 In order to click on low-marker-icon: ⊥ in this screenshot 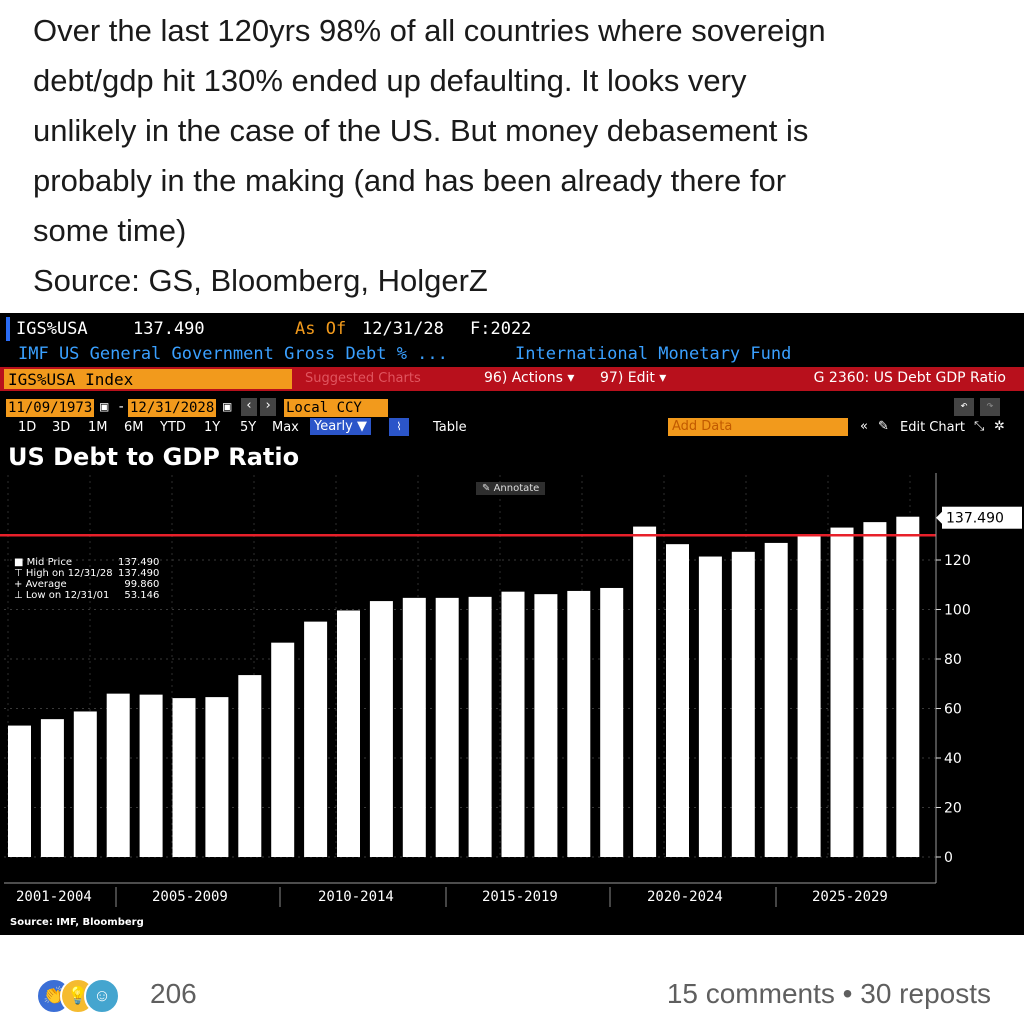, I will do `click(20, 595)`.